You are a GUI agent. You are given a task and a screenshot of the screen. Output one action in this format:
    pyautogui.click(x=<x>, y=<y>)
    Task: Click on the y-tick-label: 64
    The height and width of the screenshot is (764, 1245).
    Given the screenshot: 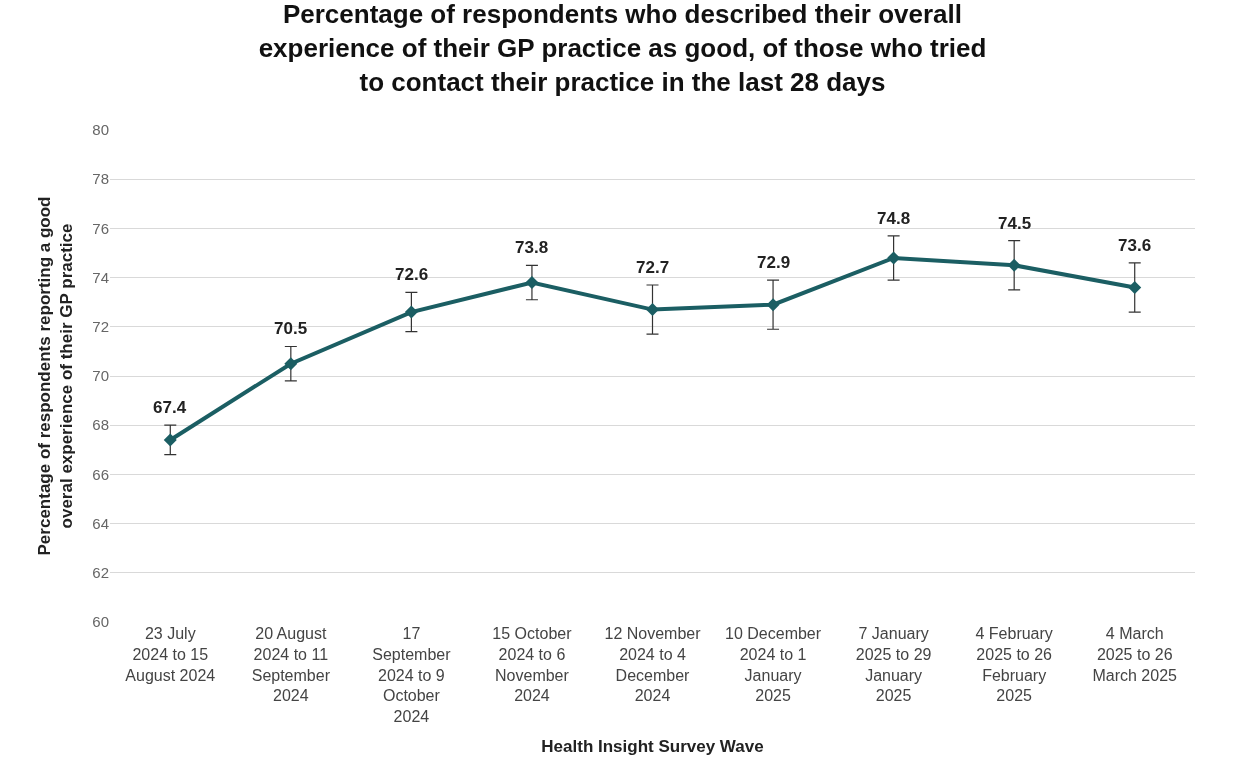 What is the action you would take?
    pyautogui.click(x=100, y=523)
    